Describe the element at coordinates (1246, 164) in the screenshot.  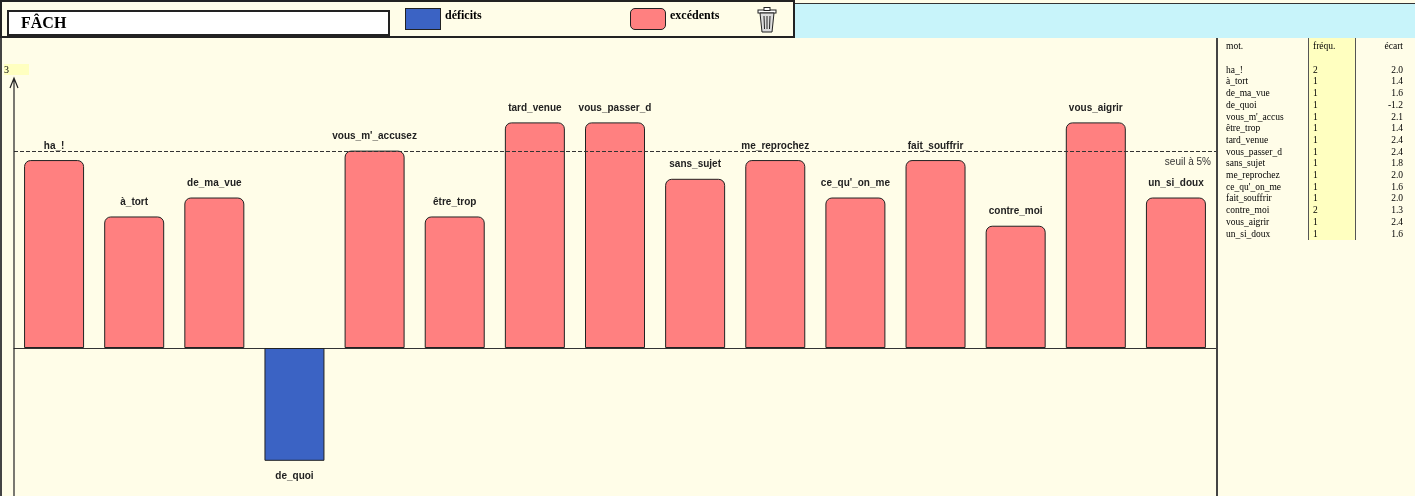
I see `text: sans_sujet` at that location.